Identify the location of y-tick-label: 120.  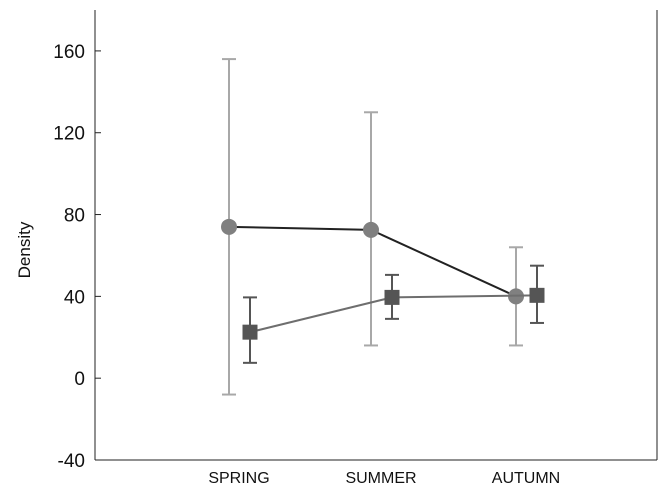
(69, 134).